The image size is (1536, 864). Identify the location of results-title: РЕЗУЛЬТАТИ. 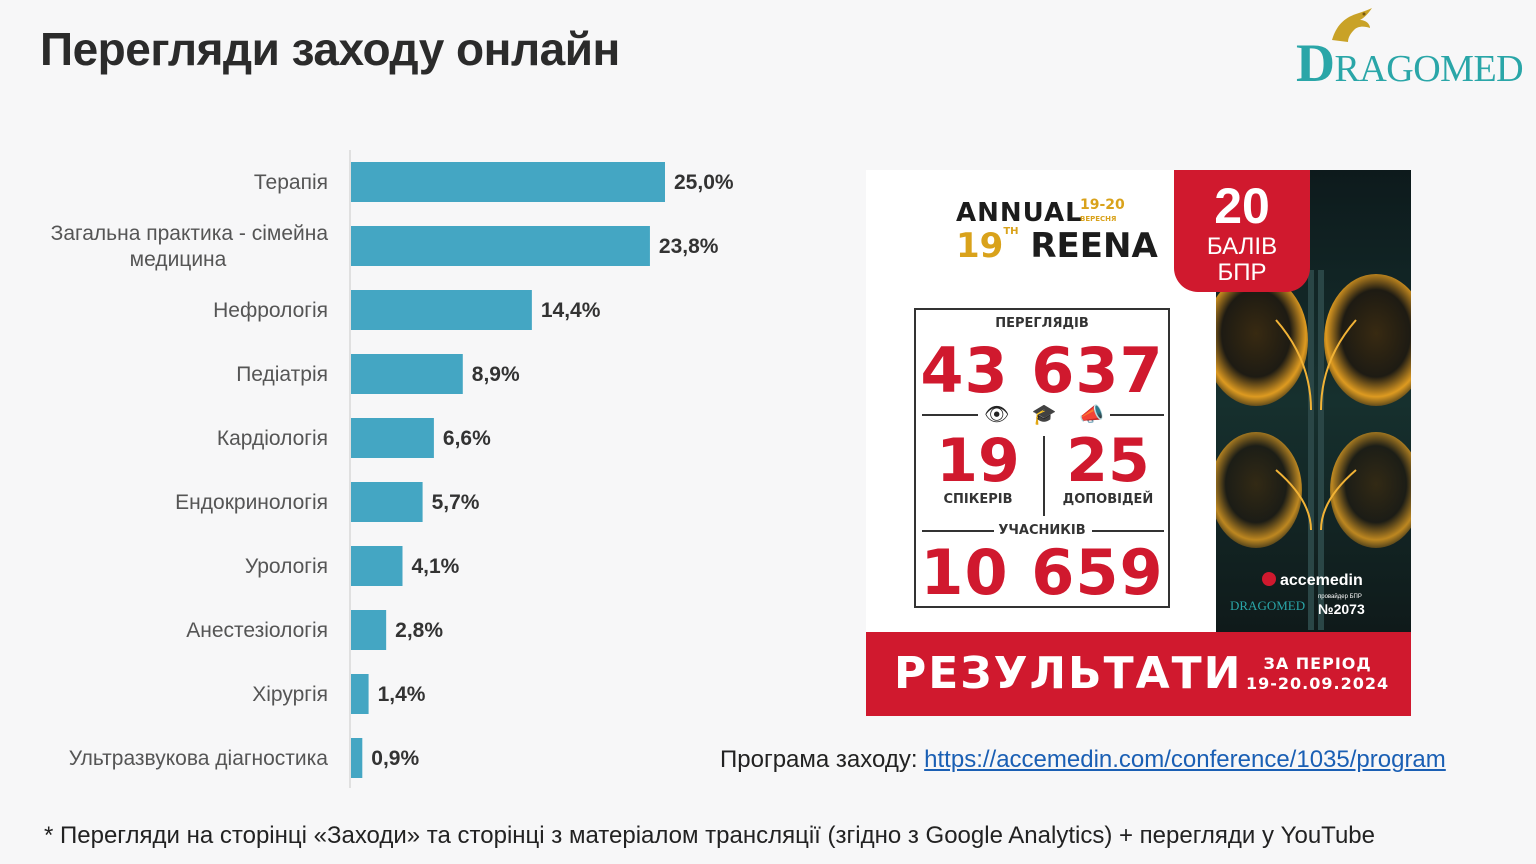
(1068, 673).